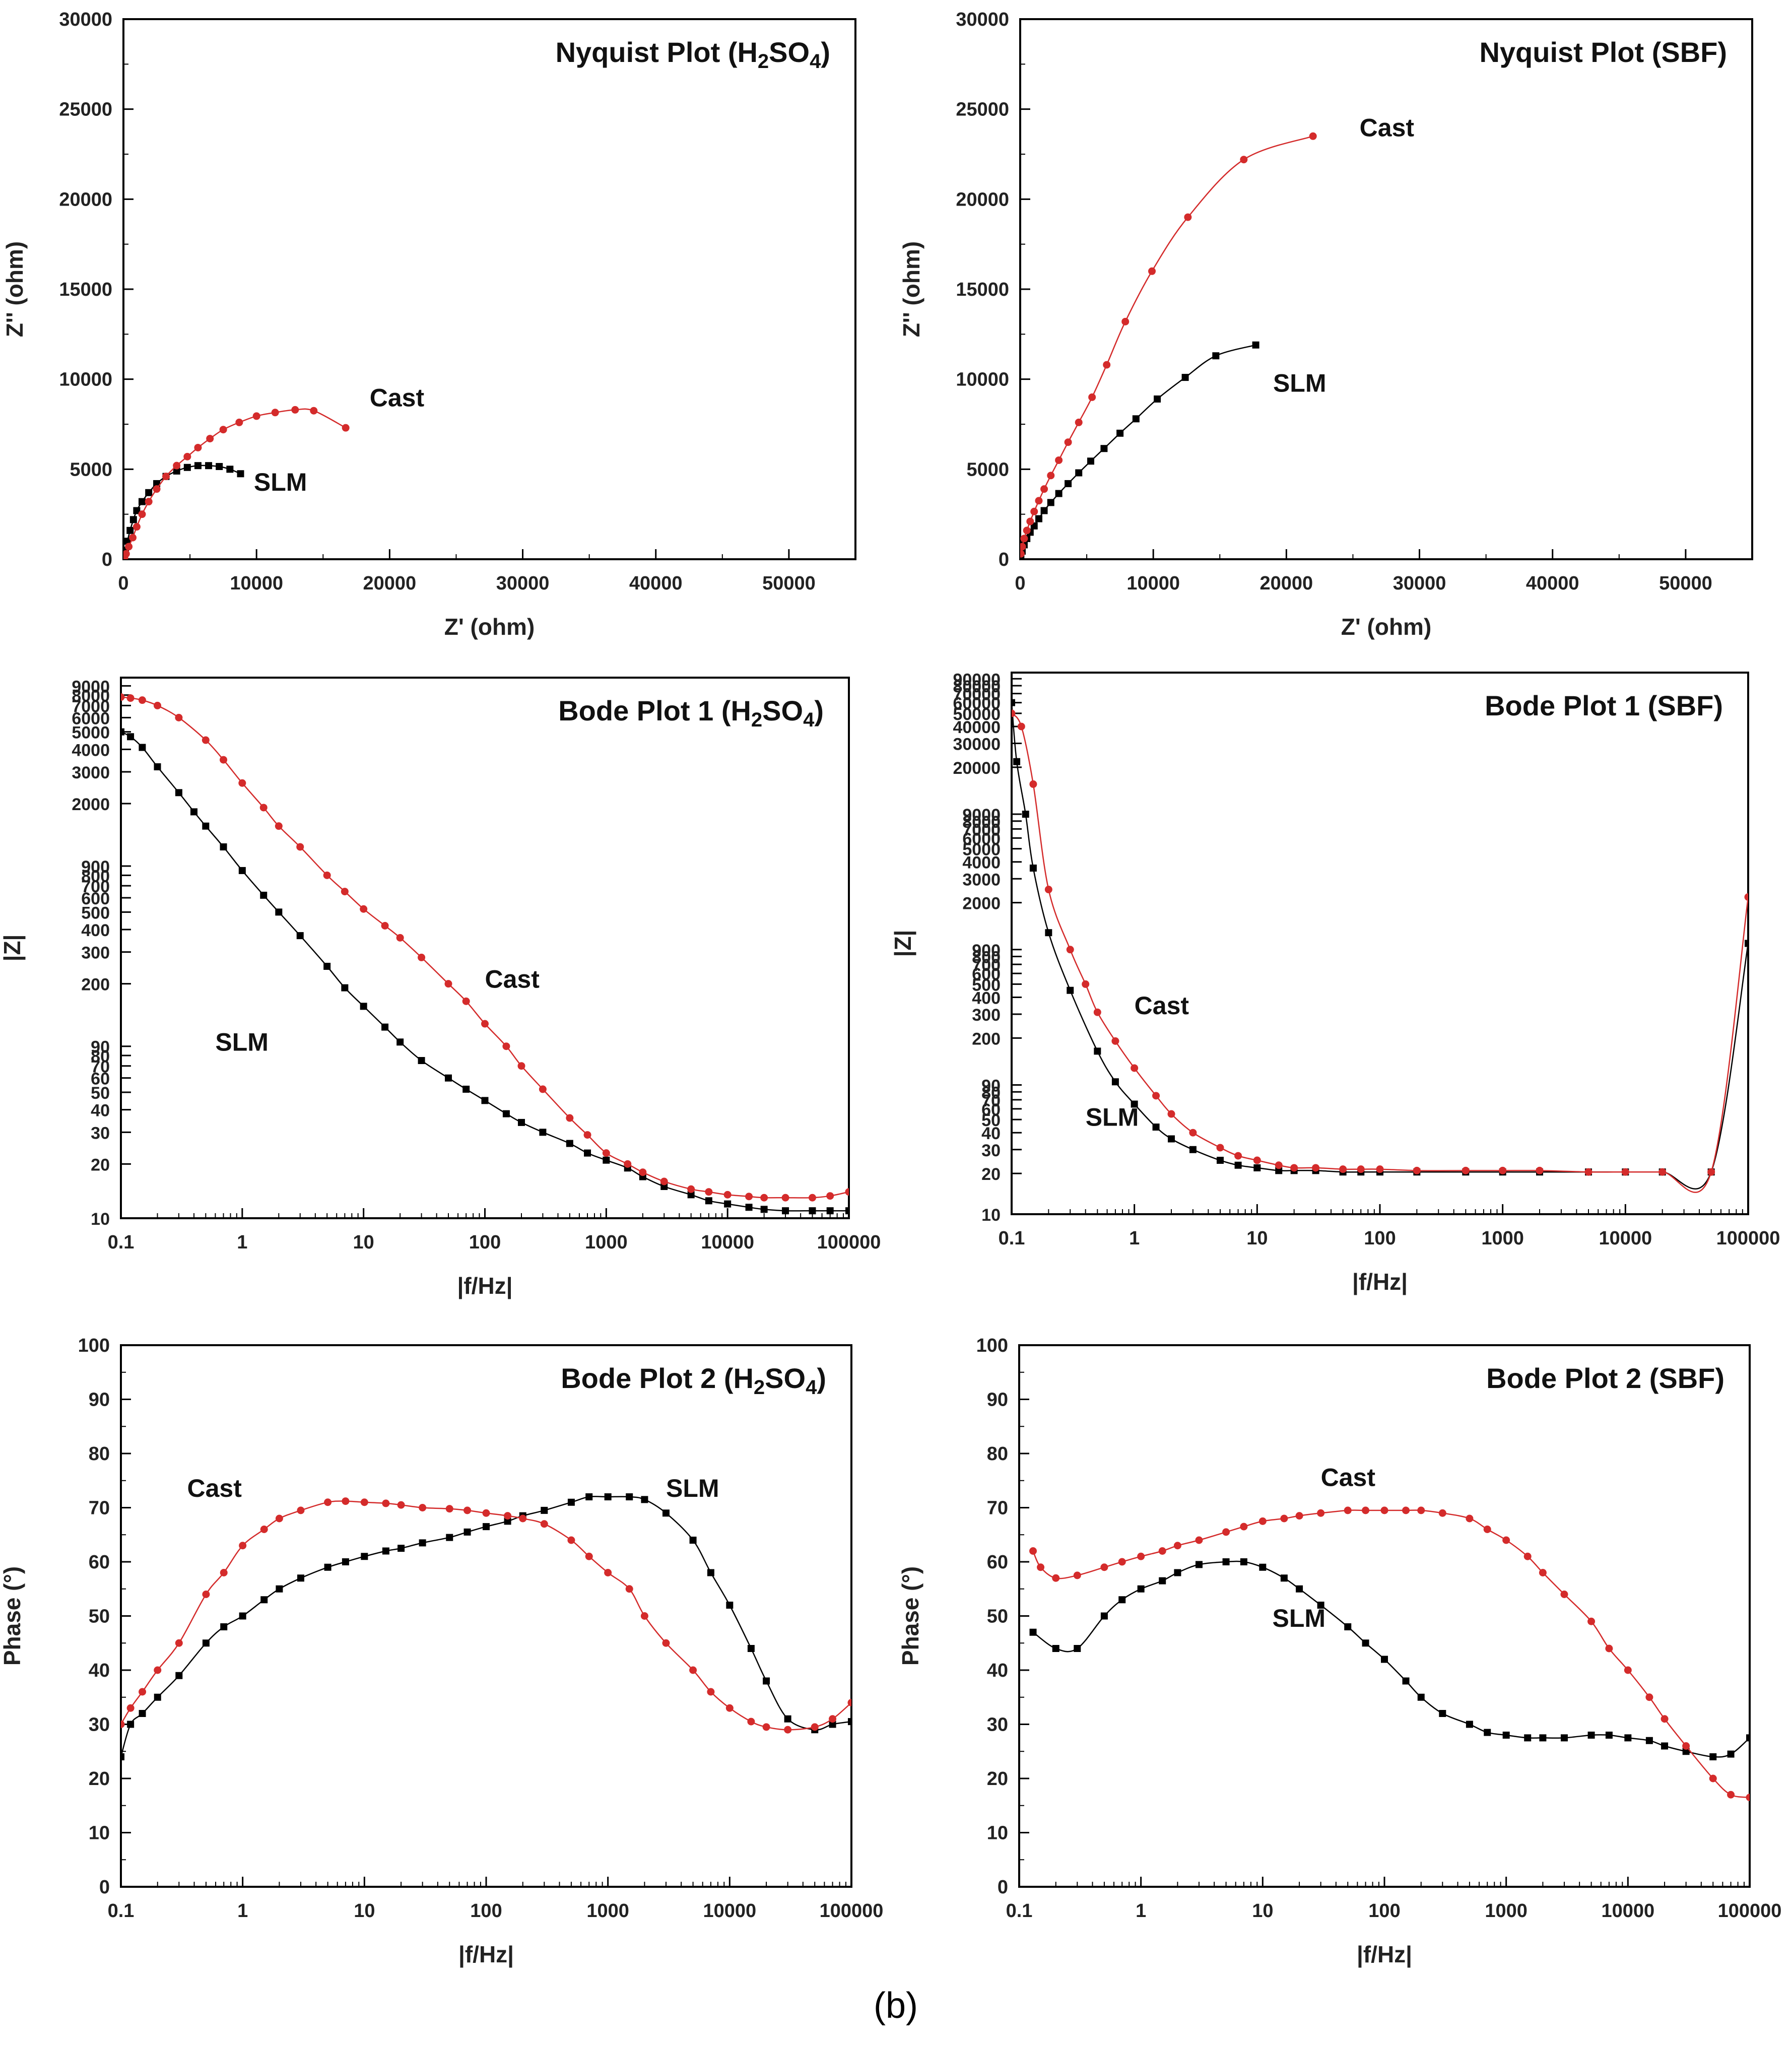 The height and width of the screenshot is (2047, 1792). I want to click on y-tick-label: 25000, so click(86, 109).